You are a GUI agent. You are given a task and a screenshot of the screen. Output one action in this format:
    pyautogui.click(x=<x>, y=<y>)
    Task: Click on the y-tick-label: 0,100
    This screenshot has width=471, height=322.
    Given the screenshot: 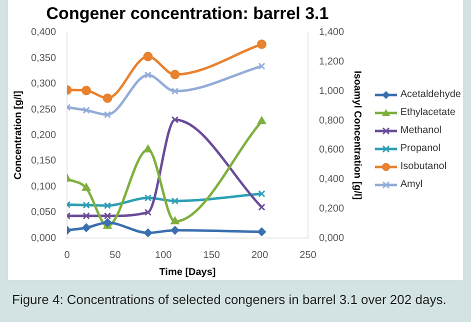 What is the action you would take?
    pyautogui.click(x=43, y=186)
    